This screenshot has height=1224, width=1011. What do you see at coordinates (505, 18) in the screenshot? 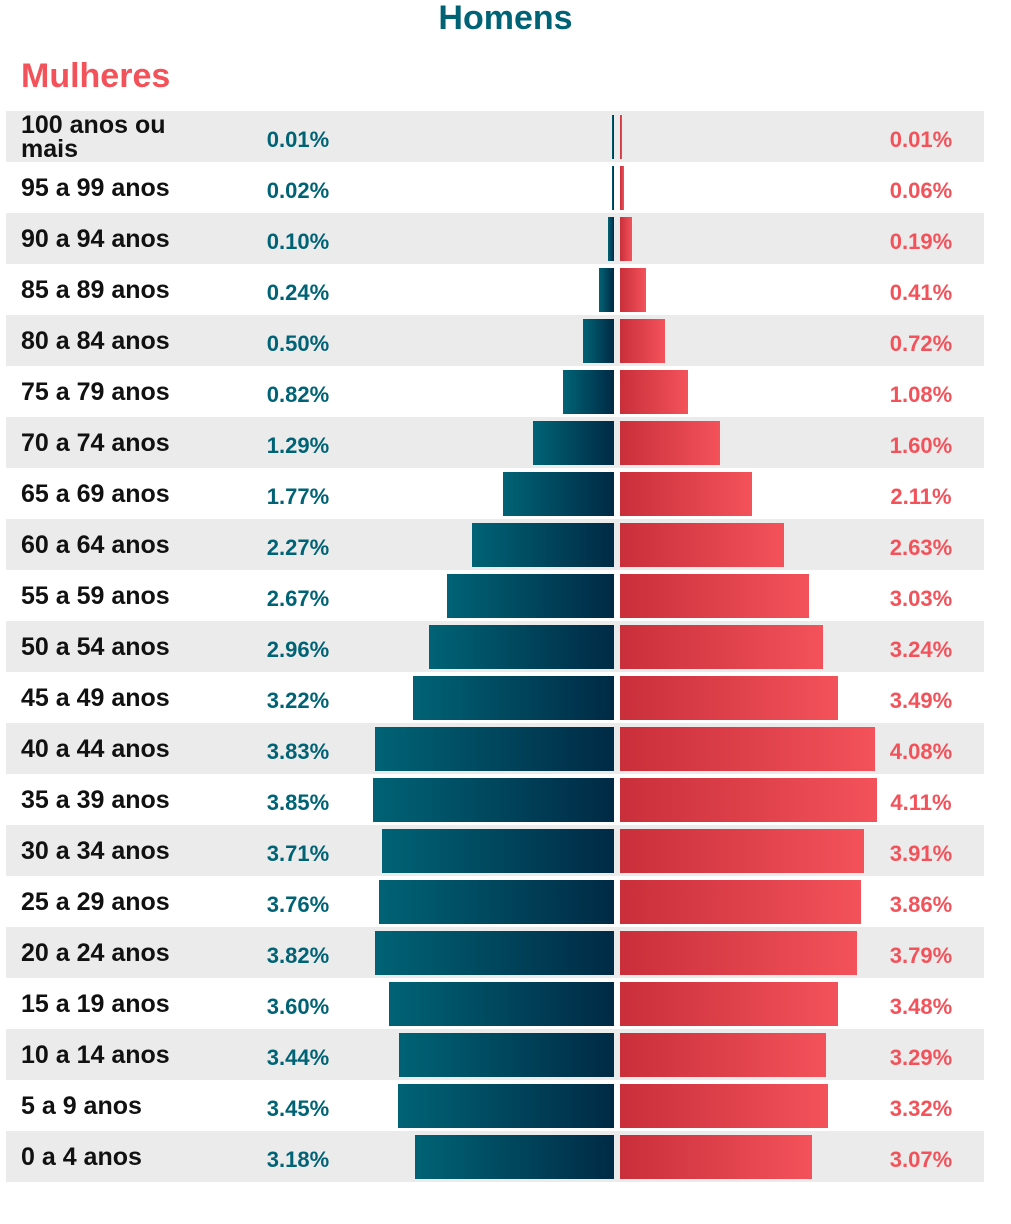
I see `legend-men: Homens` at bounding box center [505, 18].